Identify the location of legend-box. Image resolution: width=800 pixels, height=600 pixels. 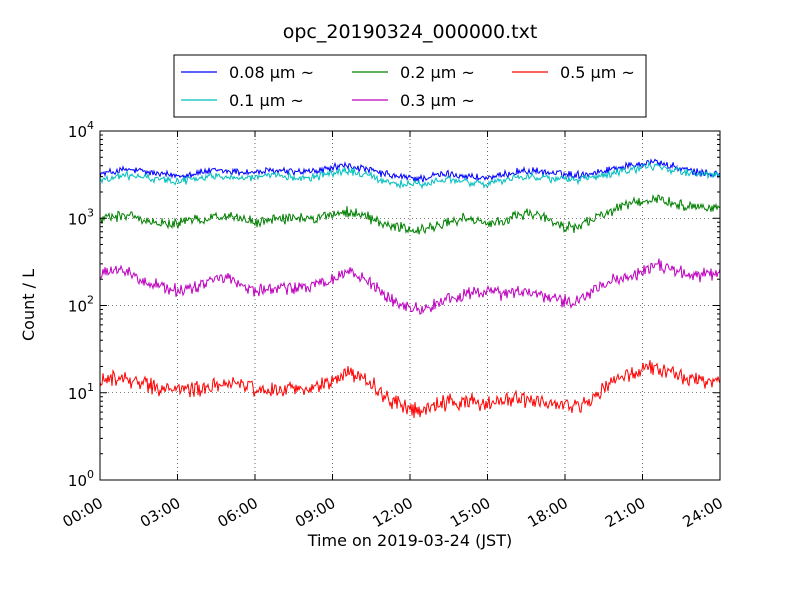
(410, 86).